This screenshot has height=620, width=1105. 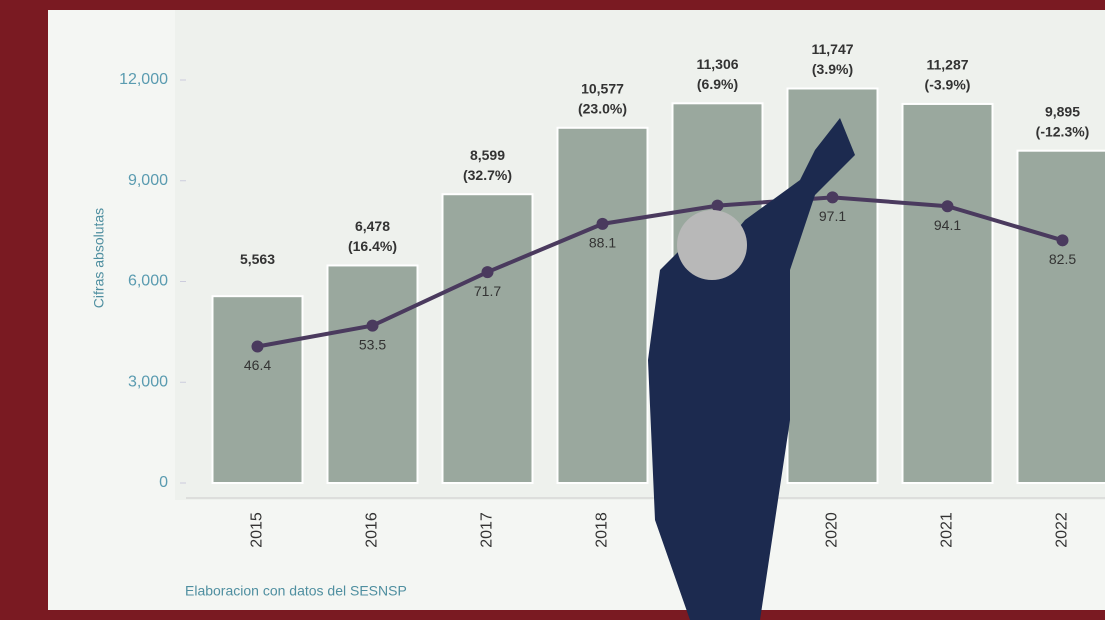 I want to click on x-tick-label: 2016, so click(x=372, y=530).